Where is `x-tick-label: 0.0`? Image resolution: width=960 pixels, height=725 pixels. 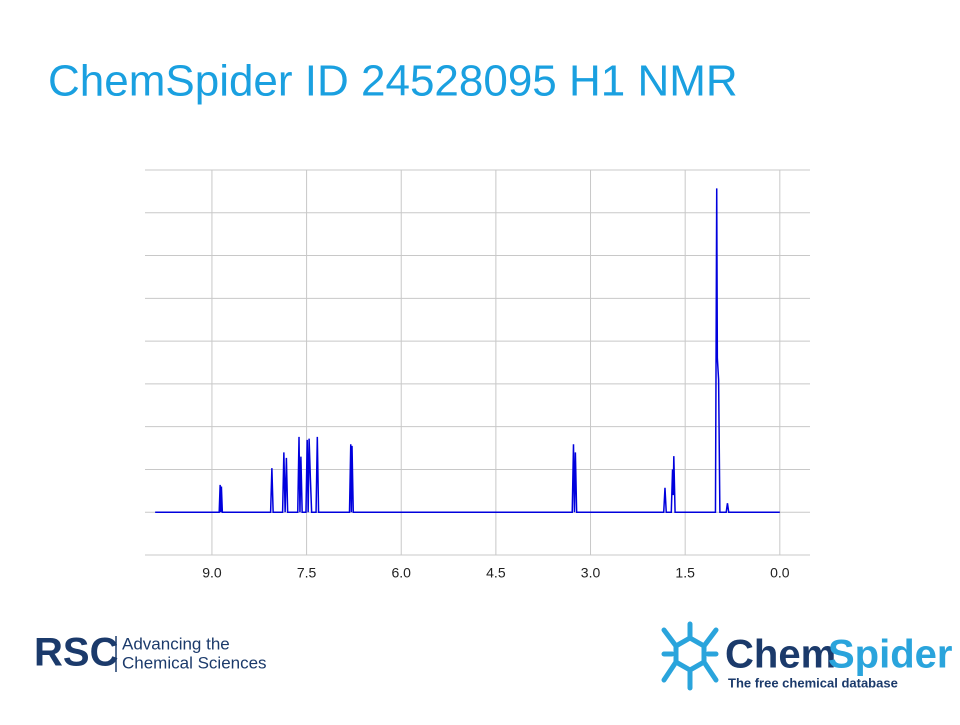 x-tick-label: 0.0 is located at coordinates (780, 573).